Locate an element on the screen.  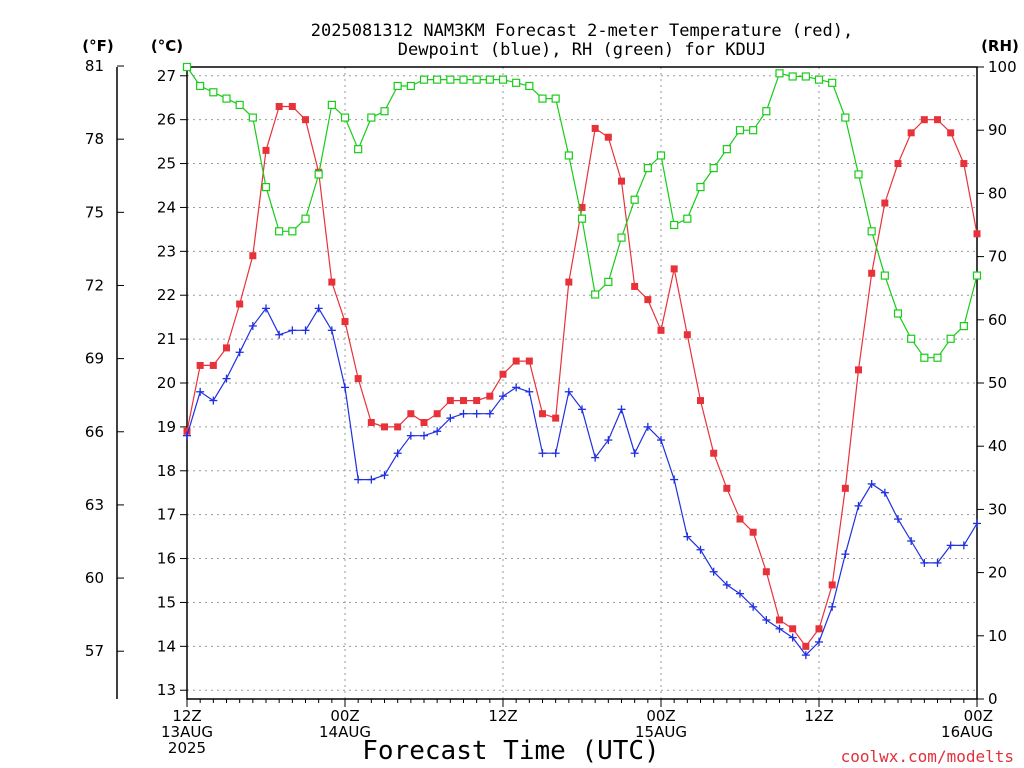
celsius-unit-label: (°C) is located at coordinates (167, 46).